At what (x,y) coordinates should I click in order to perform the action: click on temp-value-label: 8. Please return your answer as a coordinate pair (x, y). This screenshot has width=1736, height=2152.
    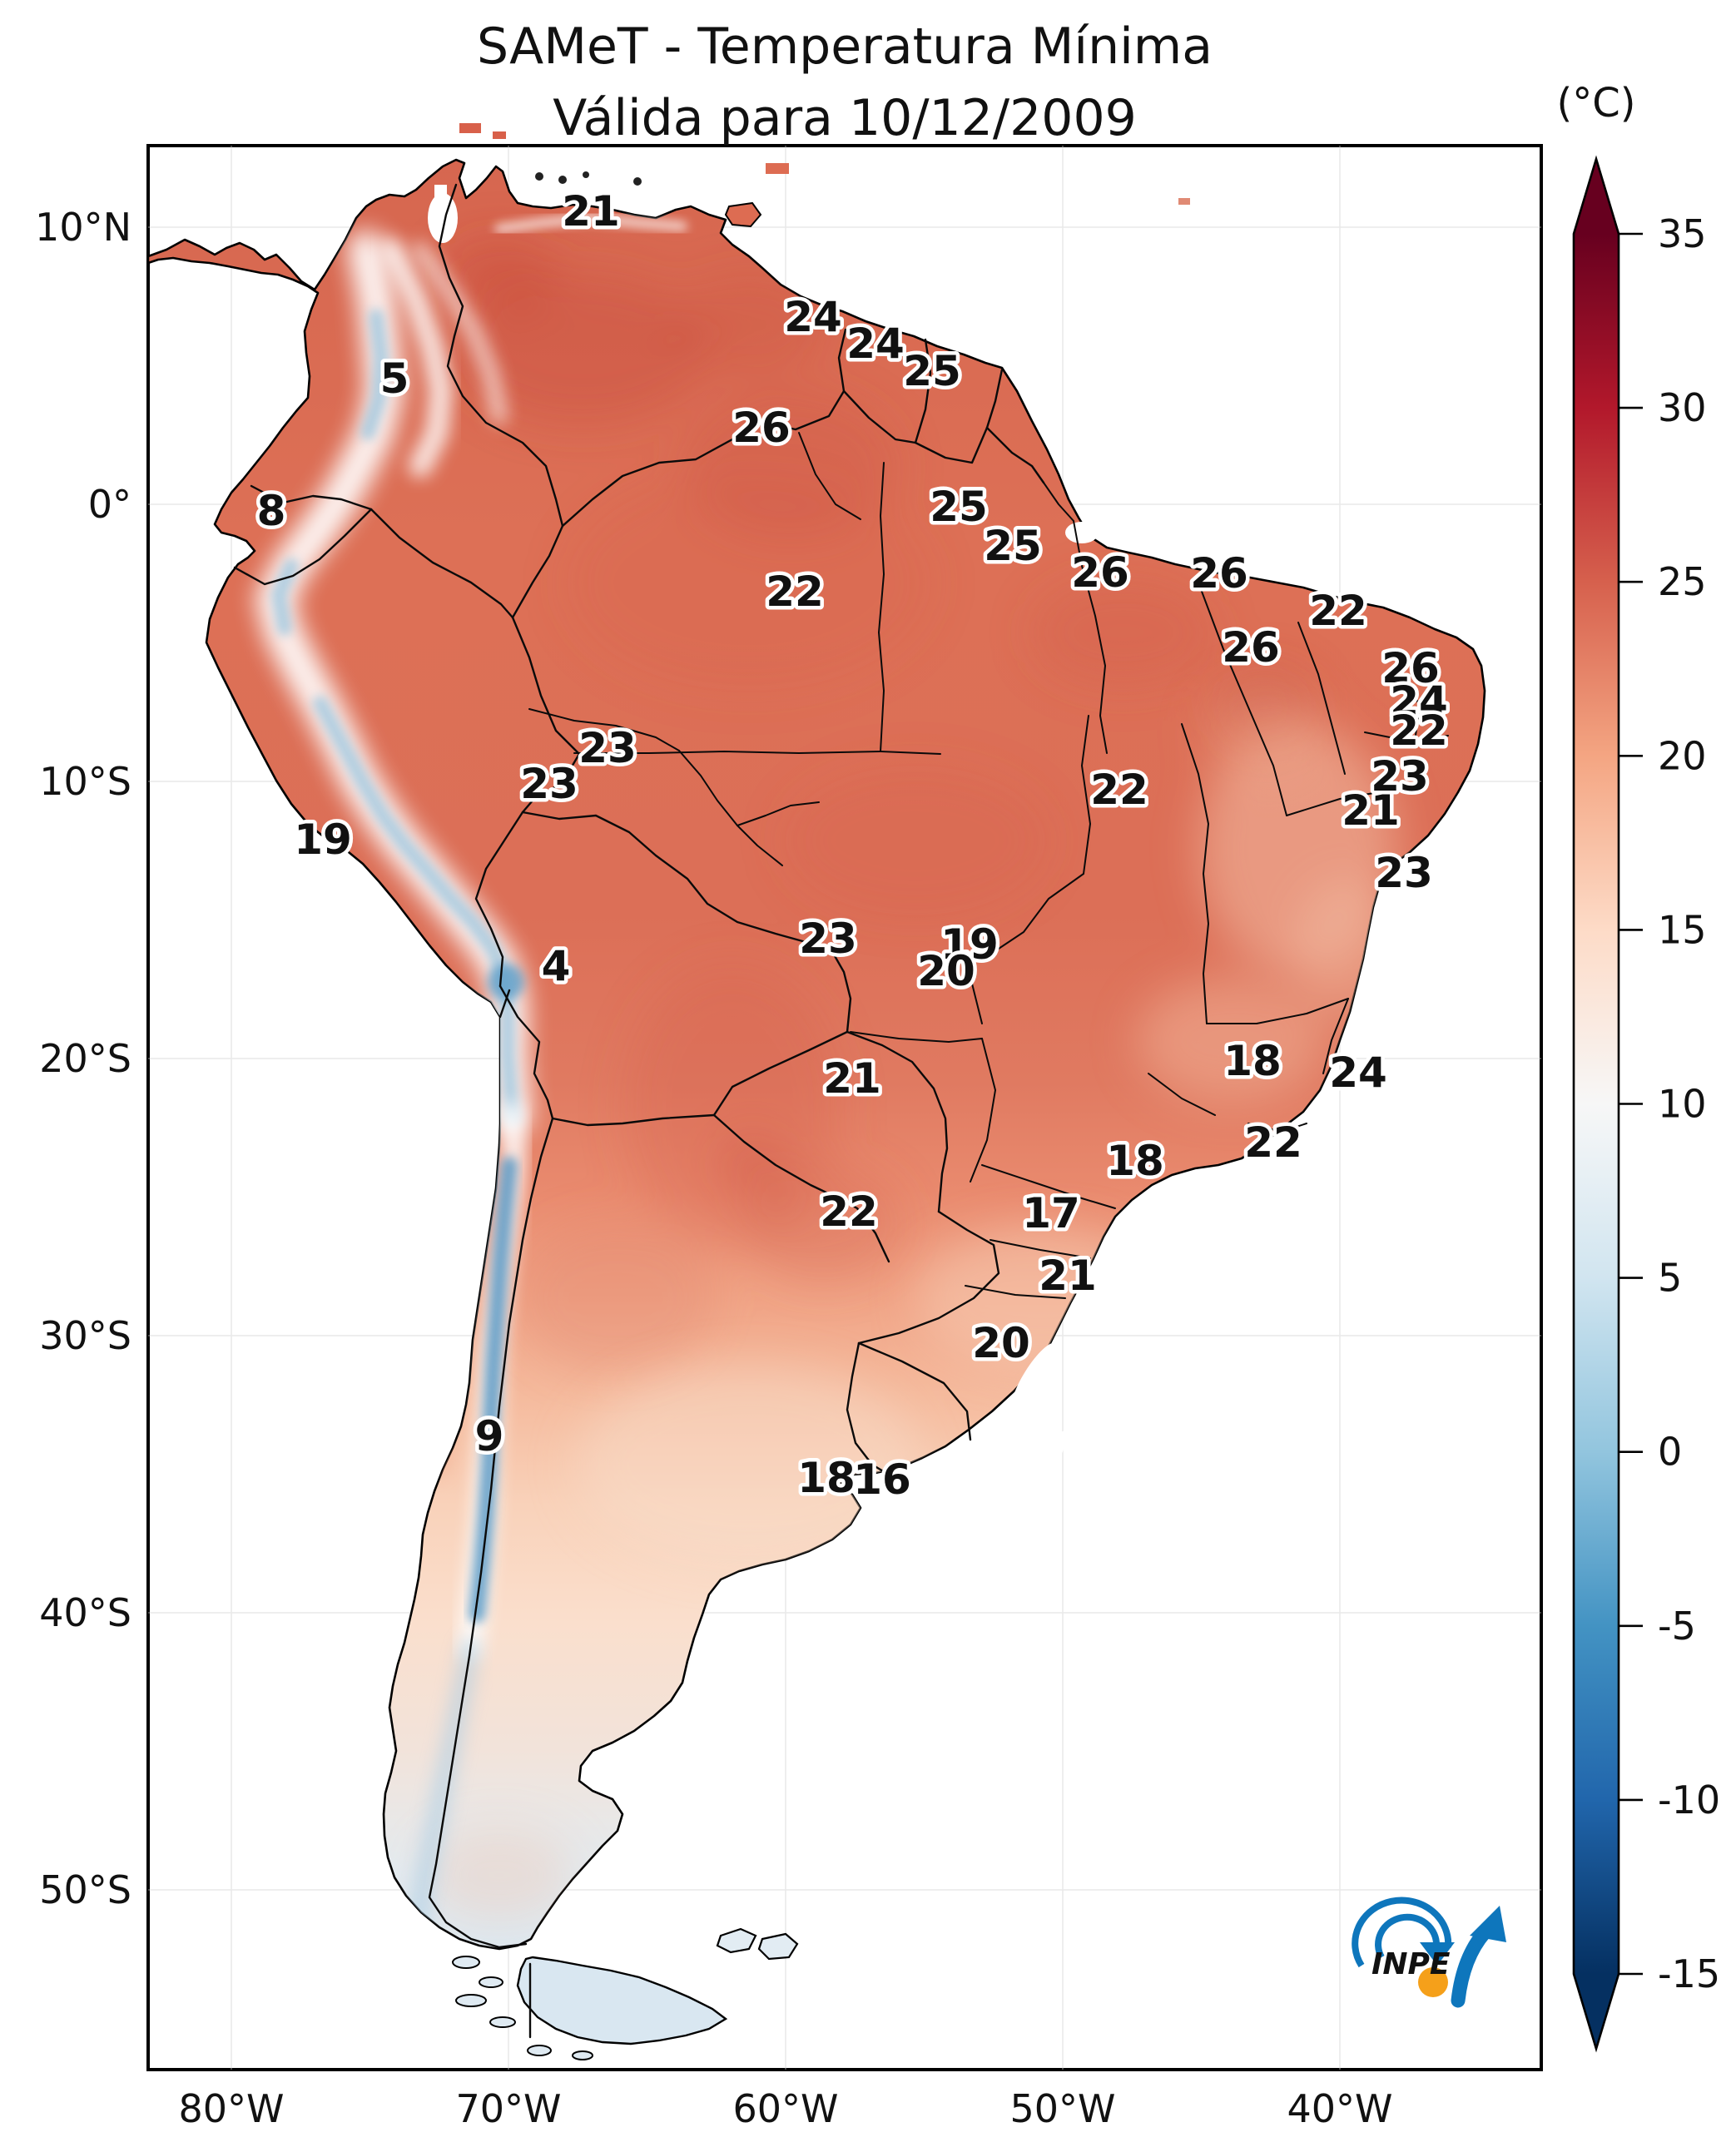
    Looking at the image, I should click on (271, 511).